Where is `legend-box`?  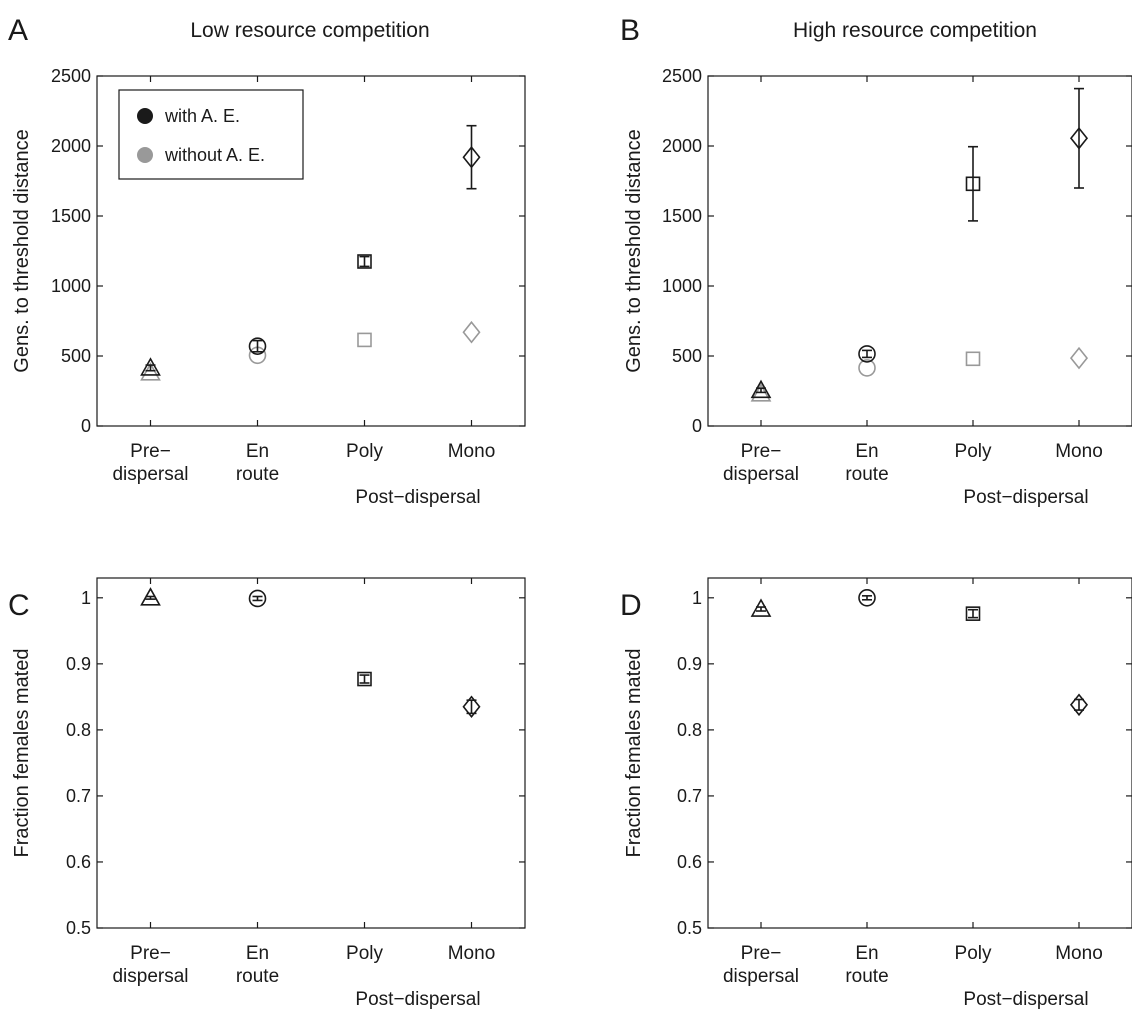
legend-box is located at coordinates (211, 134).